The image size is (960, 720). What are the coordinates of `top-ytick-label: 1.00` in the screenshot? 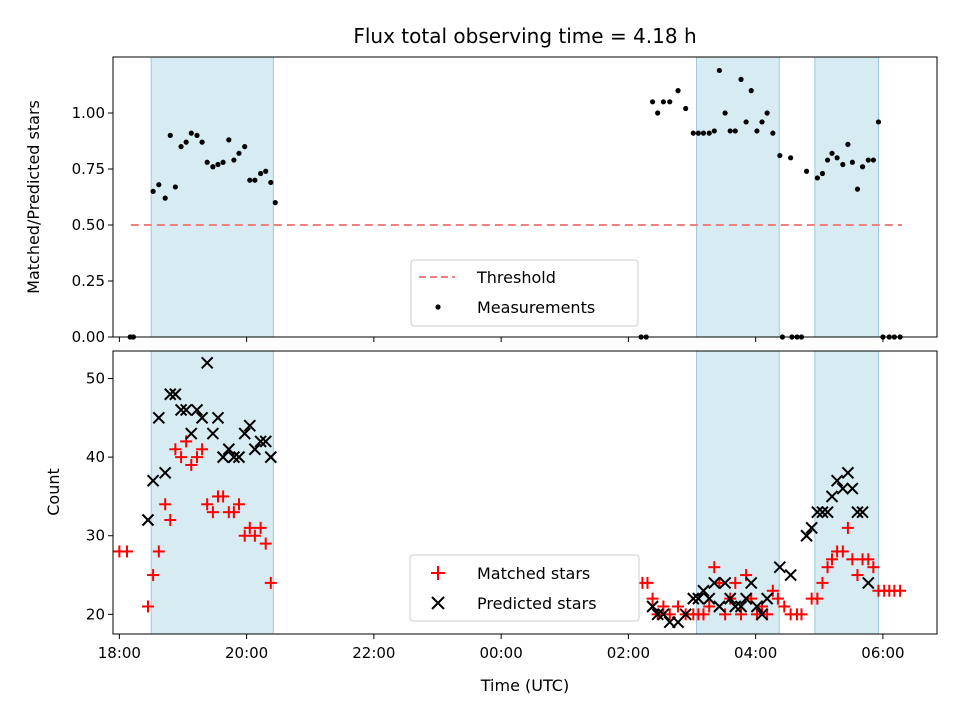 It's located at (88, 113).